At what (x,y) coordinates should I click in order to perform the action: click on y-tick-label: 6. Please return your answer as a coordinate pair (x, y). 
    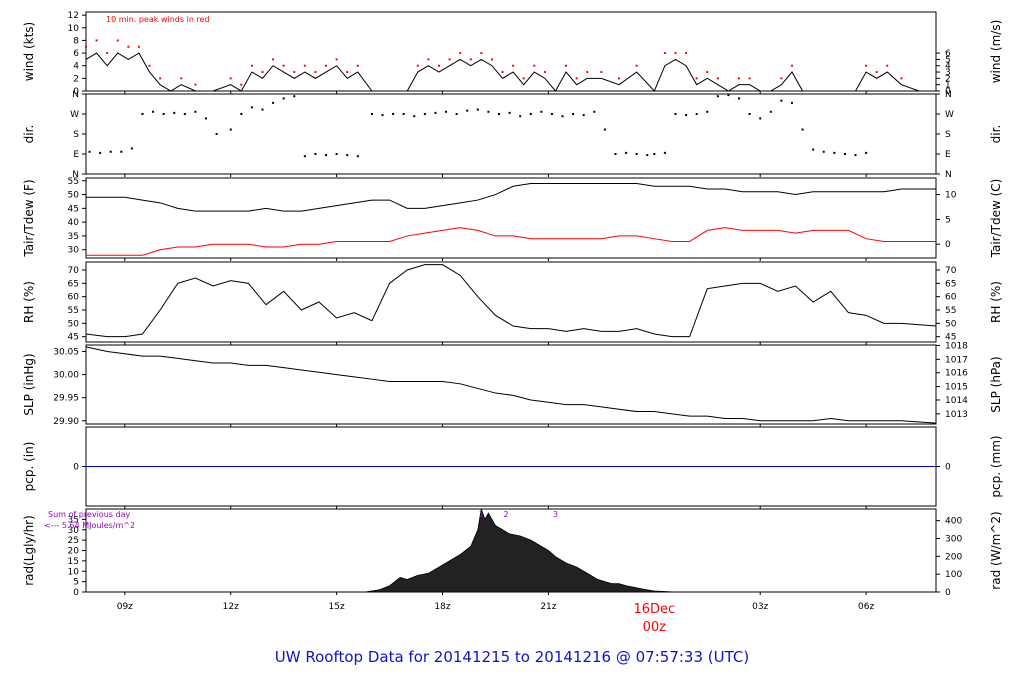
    Looking at the image, I should click on (76, 54).